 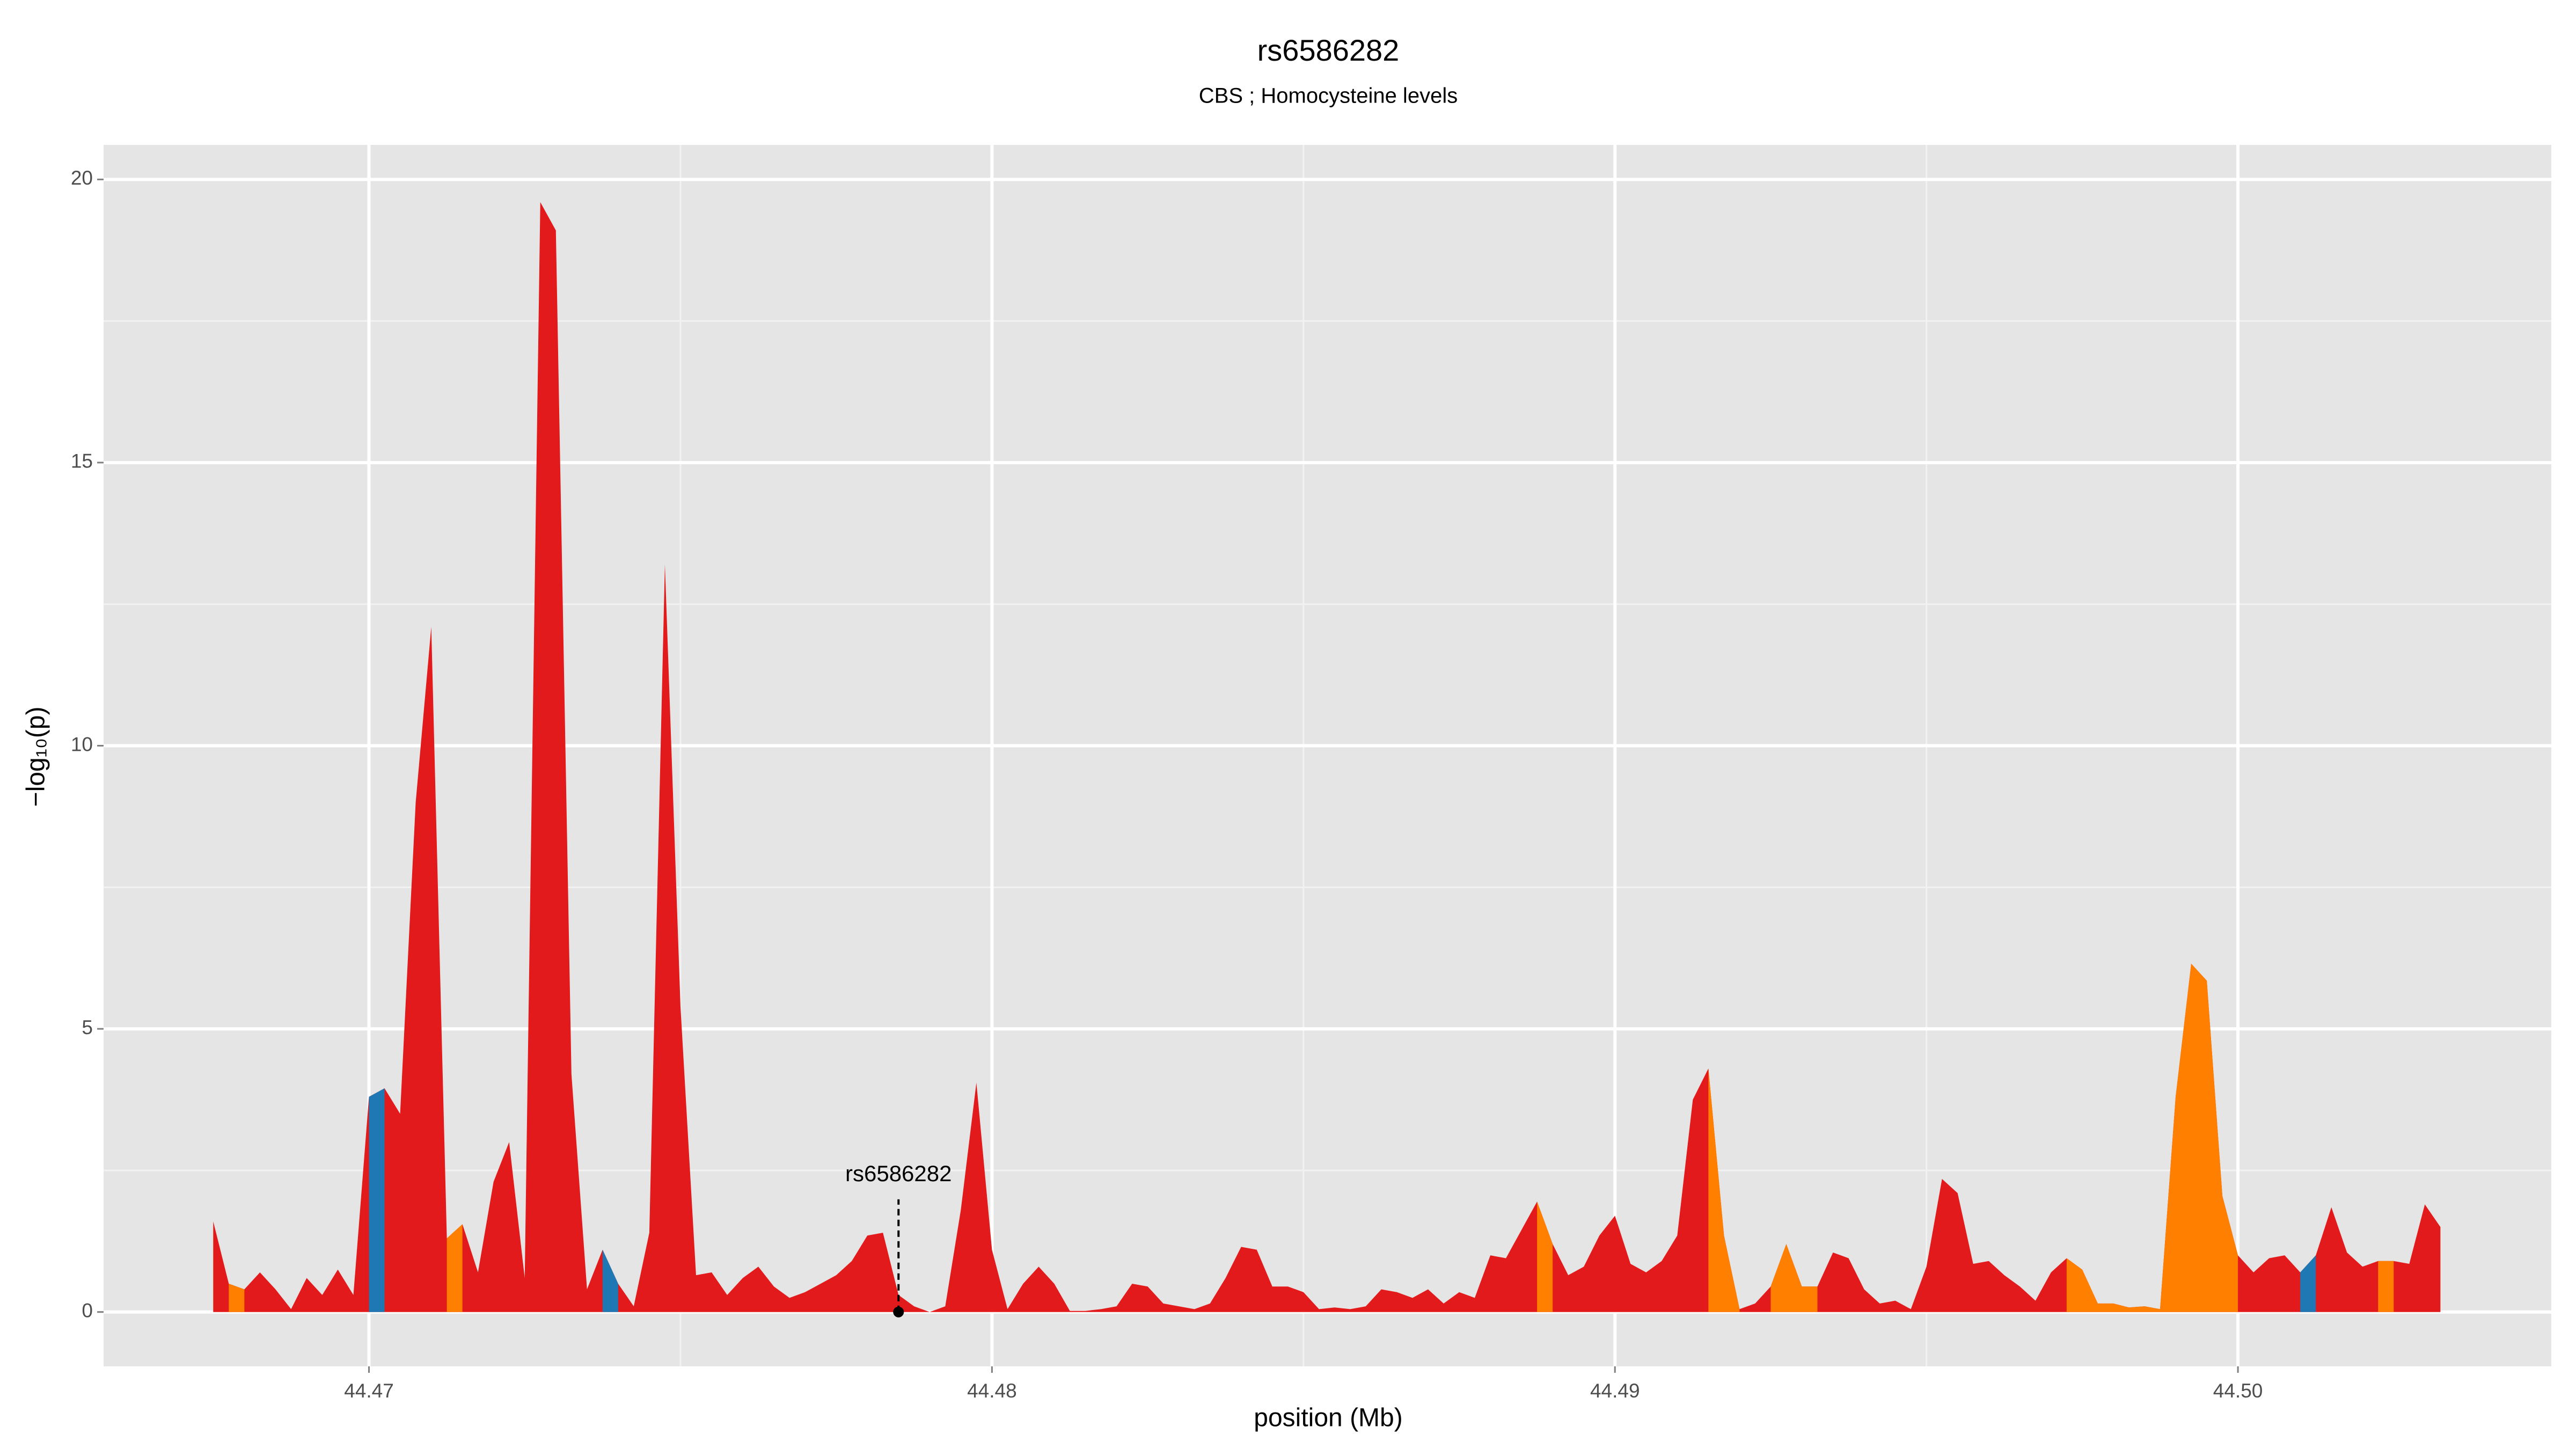 I want to click on x-tick-label: 44.50, so click(x=2238, y=1391).